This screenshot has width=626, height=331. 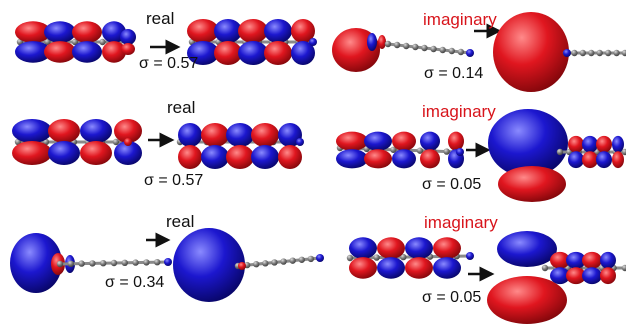 I want to click on panel-4-label: imaginary, so click(x=459, y=111).